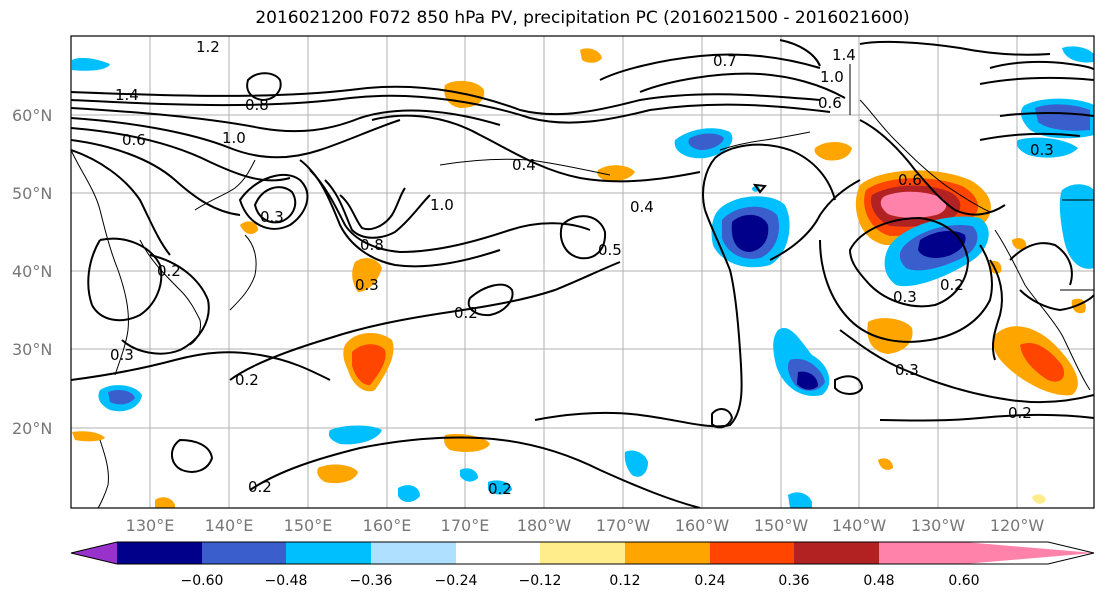  I want to click on contour-label: 0.5, so click(610, 250).